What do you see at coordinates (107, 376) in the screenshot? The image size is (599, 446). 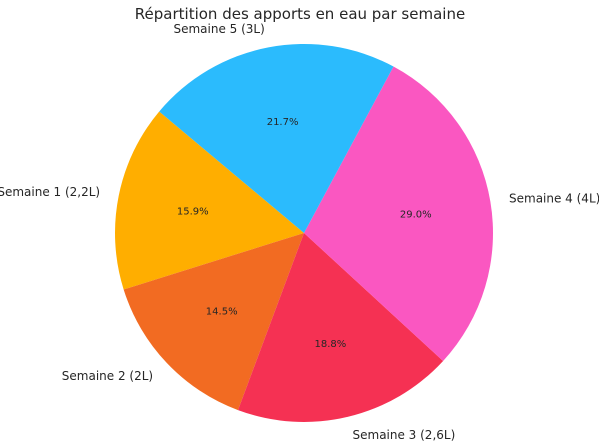 I see `pie-category-label-2: Semaine 2 (2L)` at bounding box center [107, 376].